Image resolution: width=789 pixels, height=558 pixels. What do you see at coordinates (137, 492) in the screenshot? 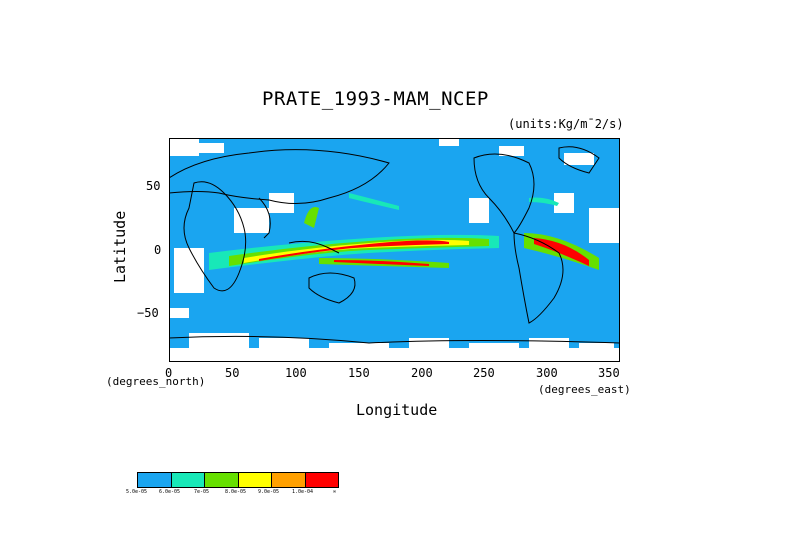
I see `colorbar-label: 5.0e-05` at bounding box center [137, 492].